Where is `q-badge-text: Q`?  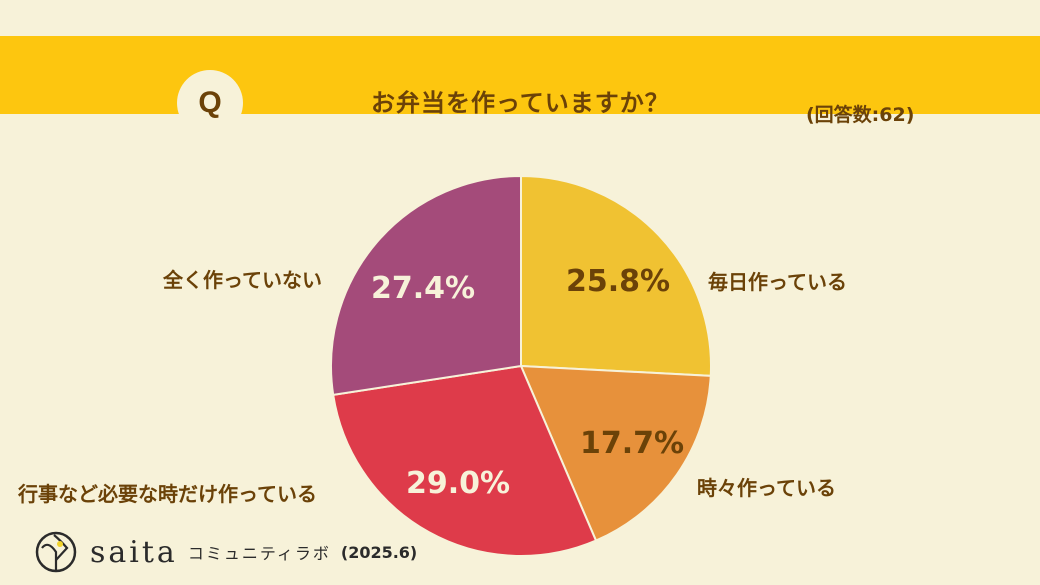 q-badge-text: Q is located at coordinates (210, 102).